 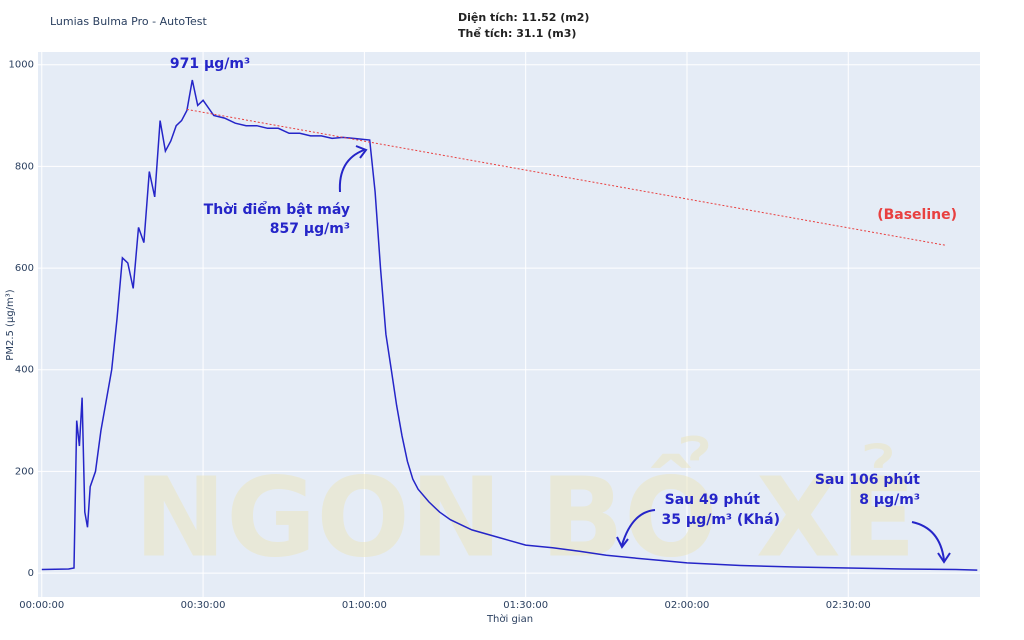 What do you see at coordinates (848, 605) in the screenshot?
I see `x-tick-label: 02:30:00` at bounding box center [848, 605].